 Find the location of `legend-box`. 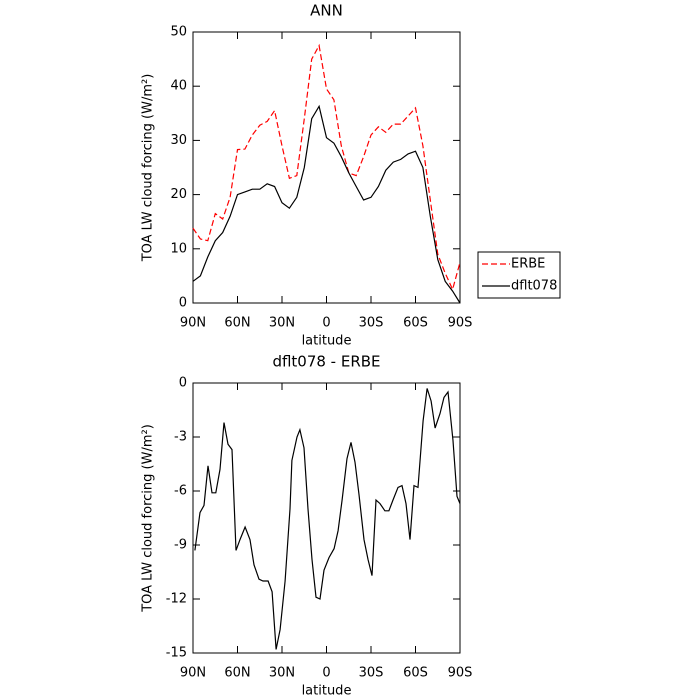

legend-box is located at coordinates (519, 275).